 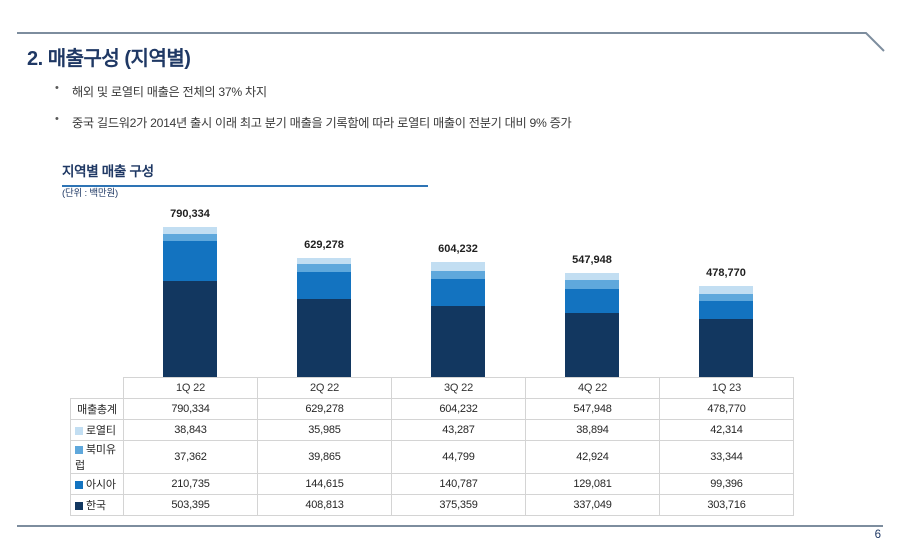 I want to click on row-label-royalty: 로열티, so click(x=97, y=430).